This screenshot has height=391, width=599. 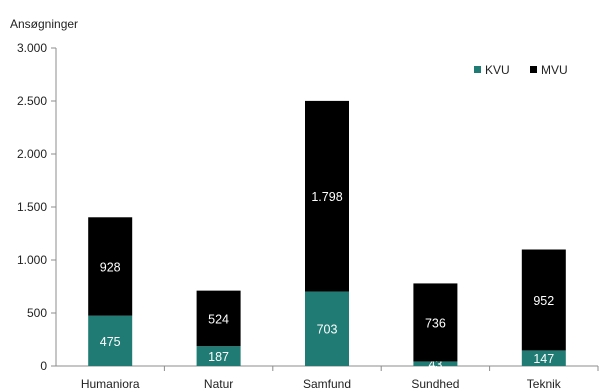 I want to click on y-tick-label: 2.000, so click(x=32, y=154).